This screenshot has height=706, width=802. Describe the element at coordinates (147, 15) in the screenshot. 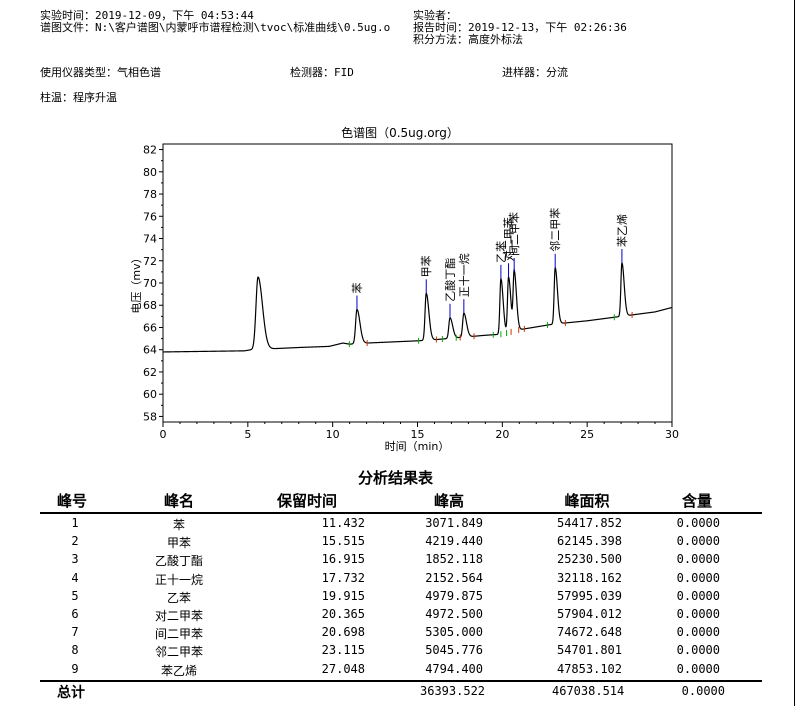

I see `experiment-time: 实验时间：2019-12-09，下午 04:53:44` at that location.